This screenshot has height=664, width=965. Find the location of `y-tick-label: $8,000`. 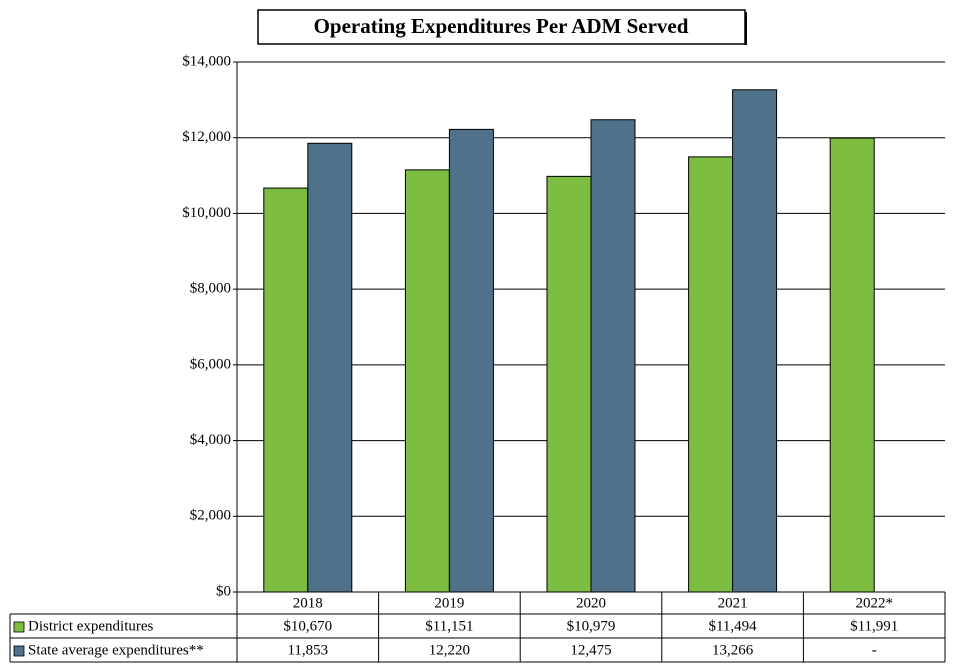

y-tick-label: $8,000 is located at coordinates (210, 289).